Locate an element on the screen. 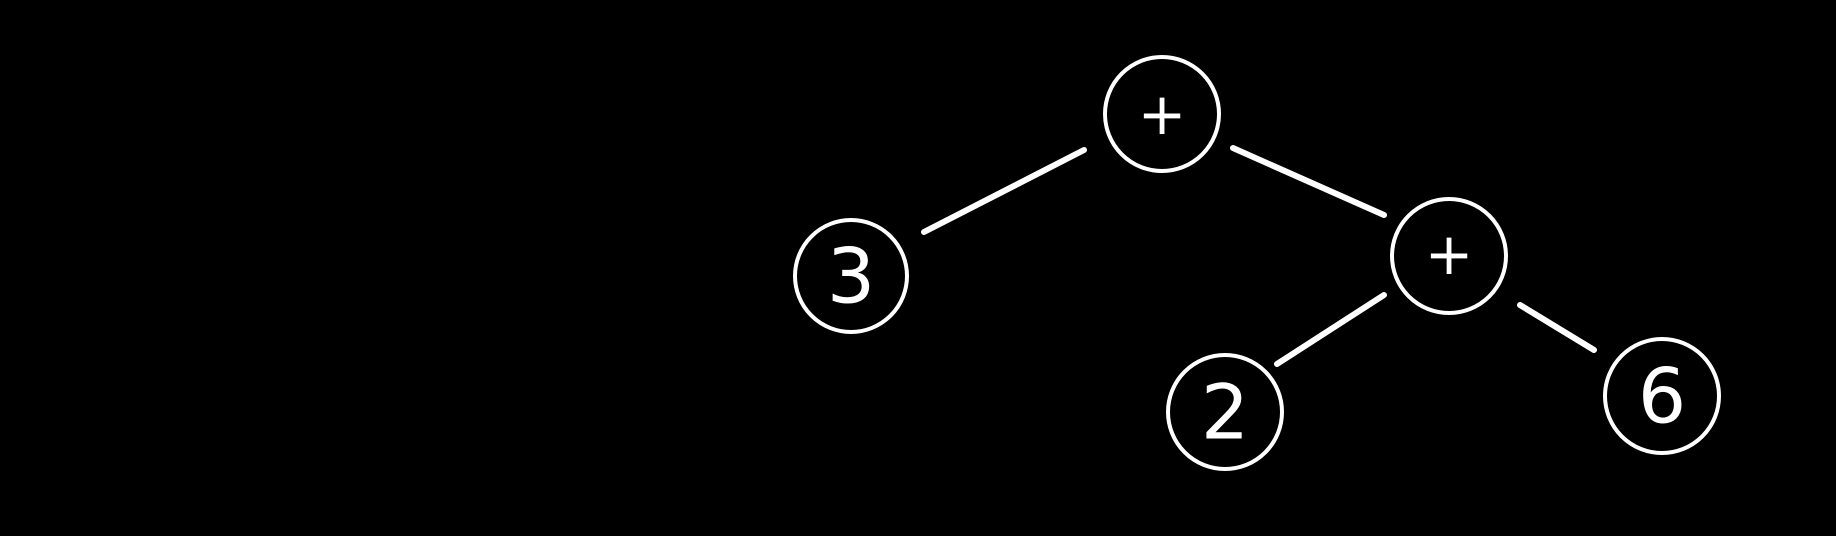 The height and width of the screenshot is (536, 1836). node-3-circle is located at coordinates (851, 276).